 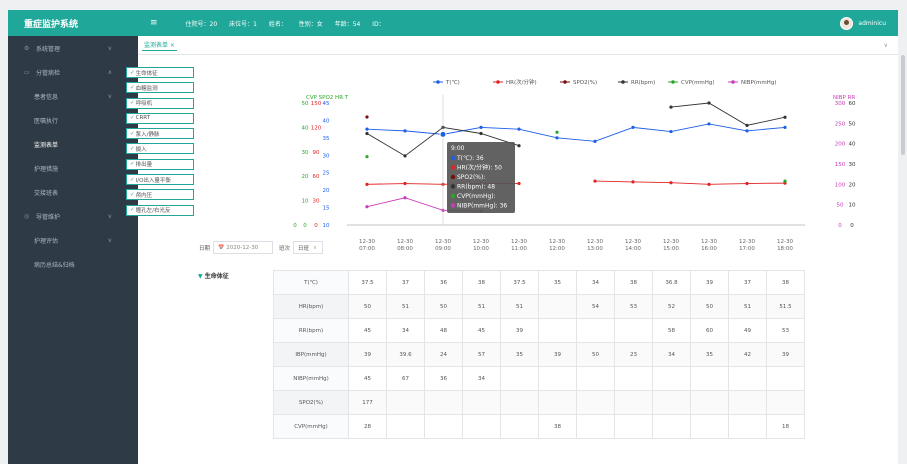 What do you see at coordinates (73, 240) in the screenshot?
I see `sidebar-item-8: 护理评估 ∨` at bounding box center [73, 240].